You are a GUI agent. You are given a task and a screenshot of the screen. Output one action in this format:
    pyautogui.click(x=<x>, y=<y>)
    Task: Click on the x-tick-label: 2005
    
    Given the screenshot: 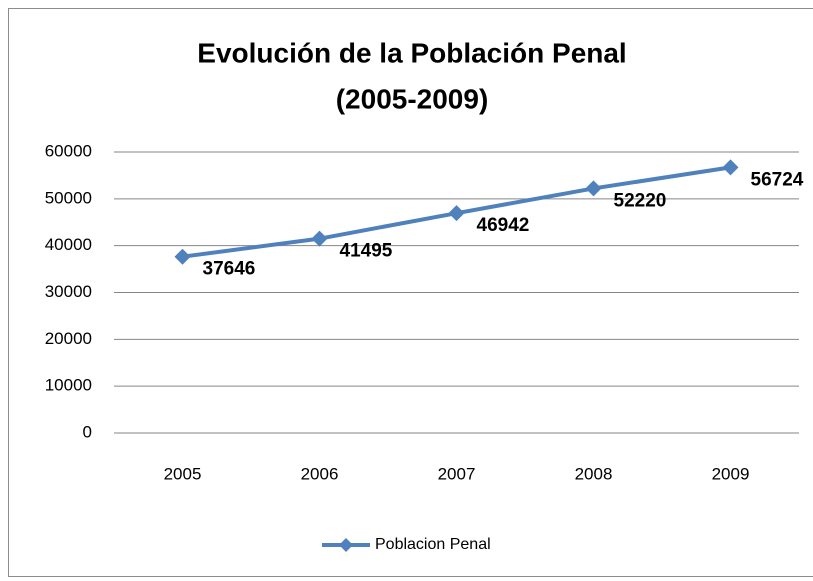 What is the action you would take?
    pyautogui.click(x=183, y=473)
    